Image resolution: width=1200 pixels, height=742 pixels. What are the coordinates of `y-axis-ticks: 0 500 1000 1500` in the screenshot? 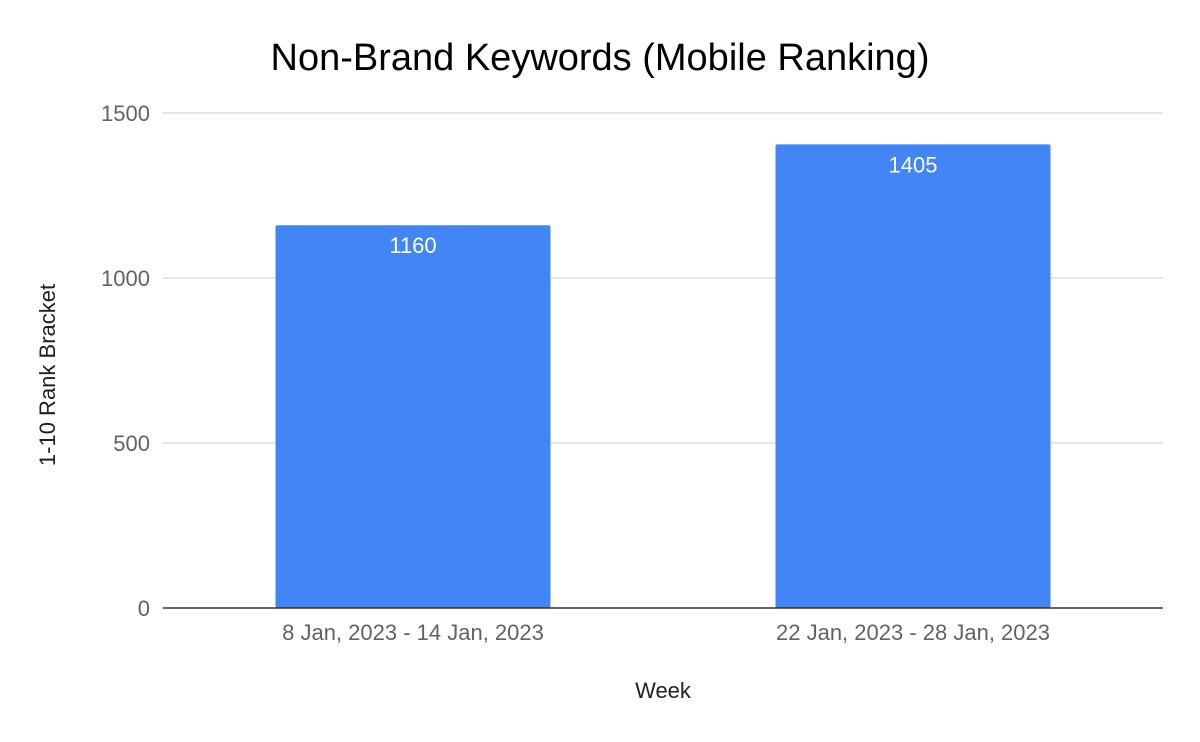 It's located at (125, 361).